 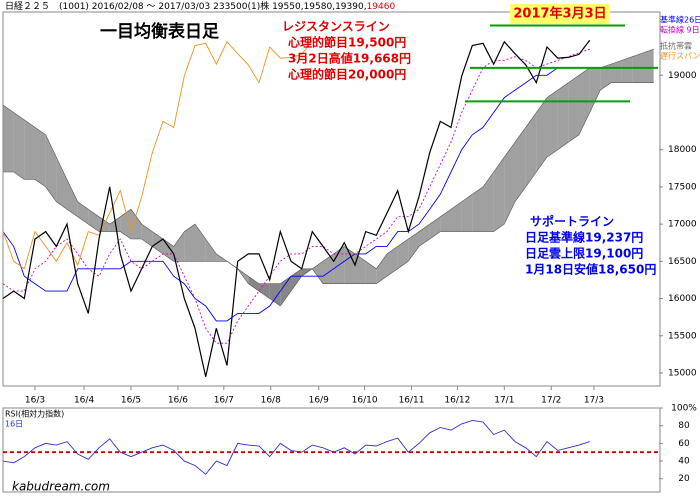 What do you see at coordinates (551, 401) in the screenshot?
I see `x-tick-label: 17/2` at bounding box center [551, 401].